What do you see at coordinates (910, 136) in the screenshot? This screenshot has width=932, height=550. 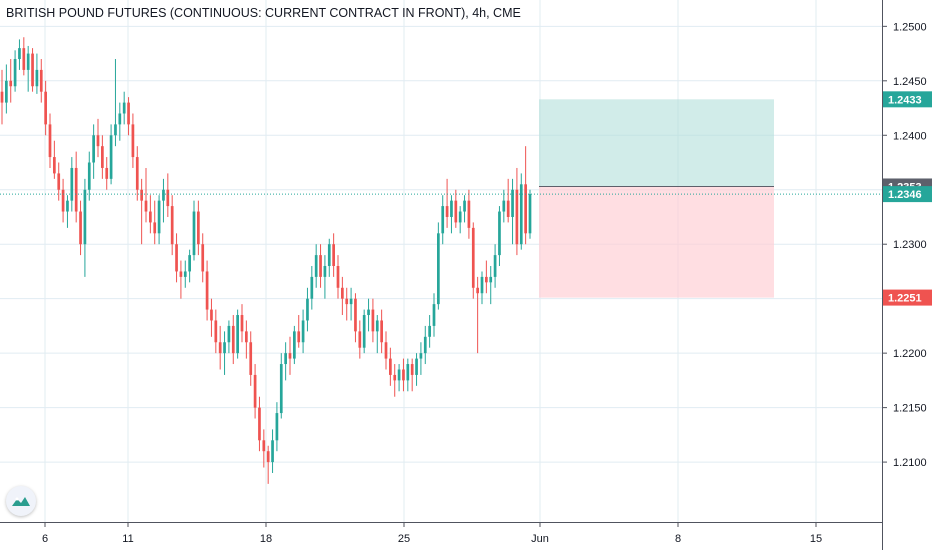 I see `y-tick-label: 1.2400` at bounding box center [910, 136].